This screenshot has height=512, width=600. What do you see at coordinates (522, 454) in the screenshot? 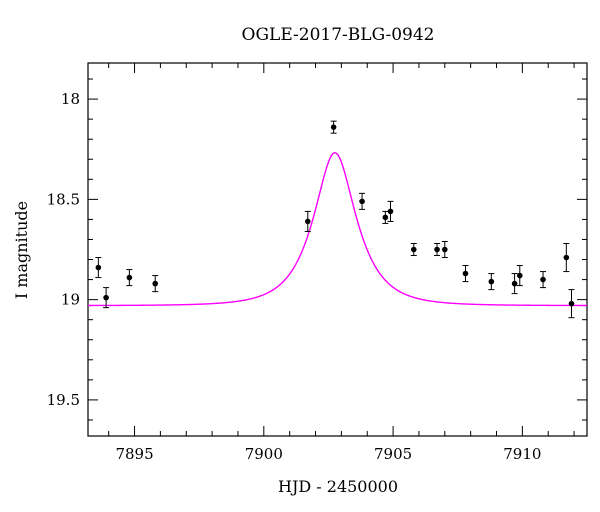
I see `x-tick-label: 7910` at bounding box center [522, 454].